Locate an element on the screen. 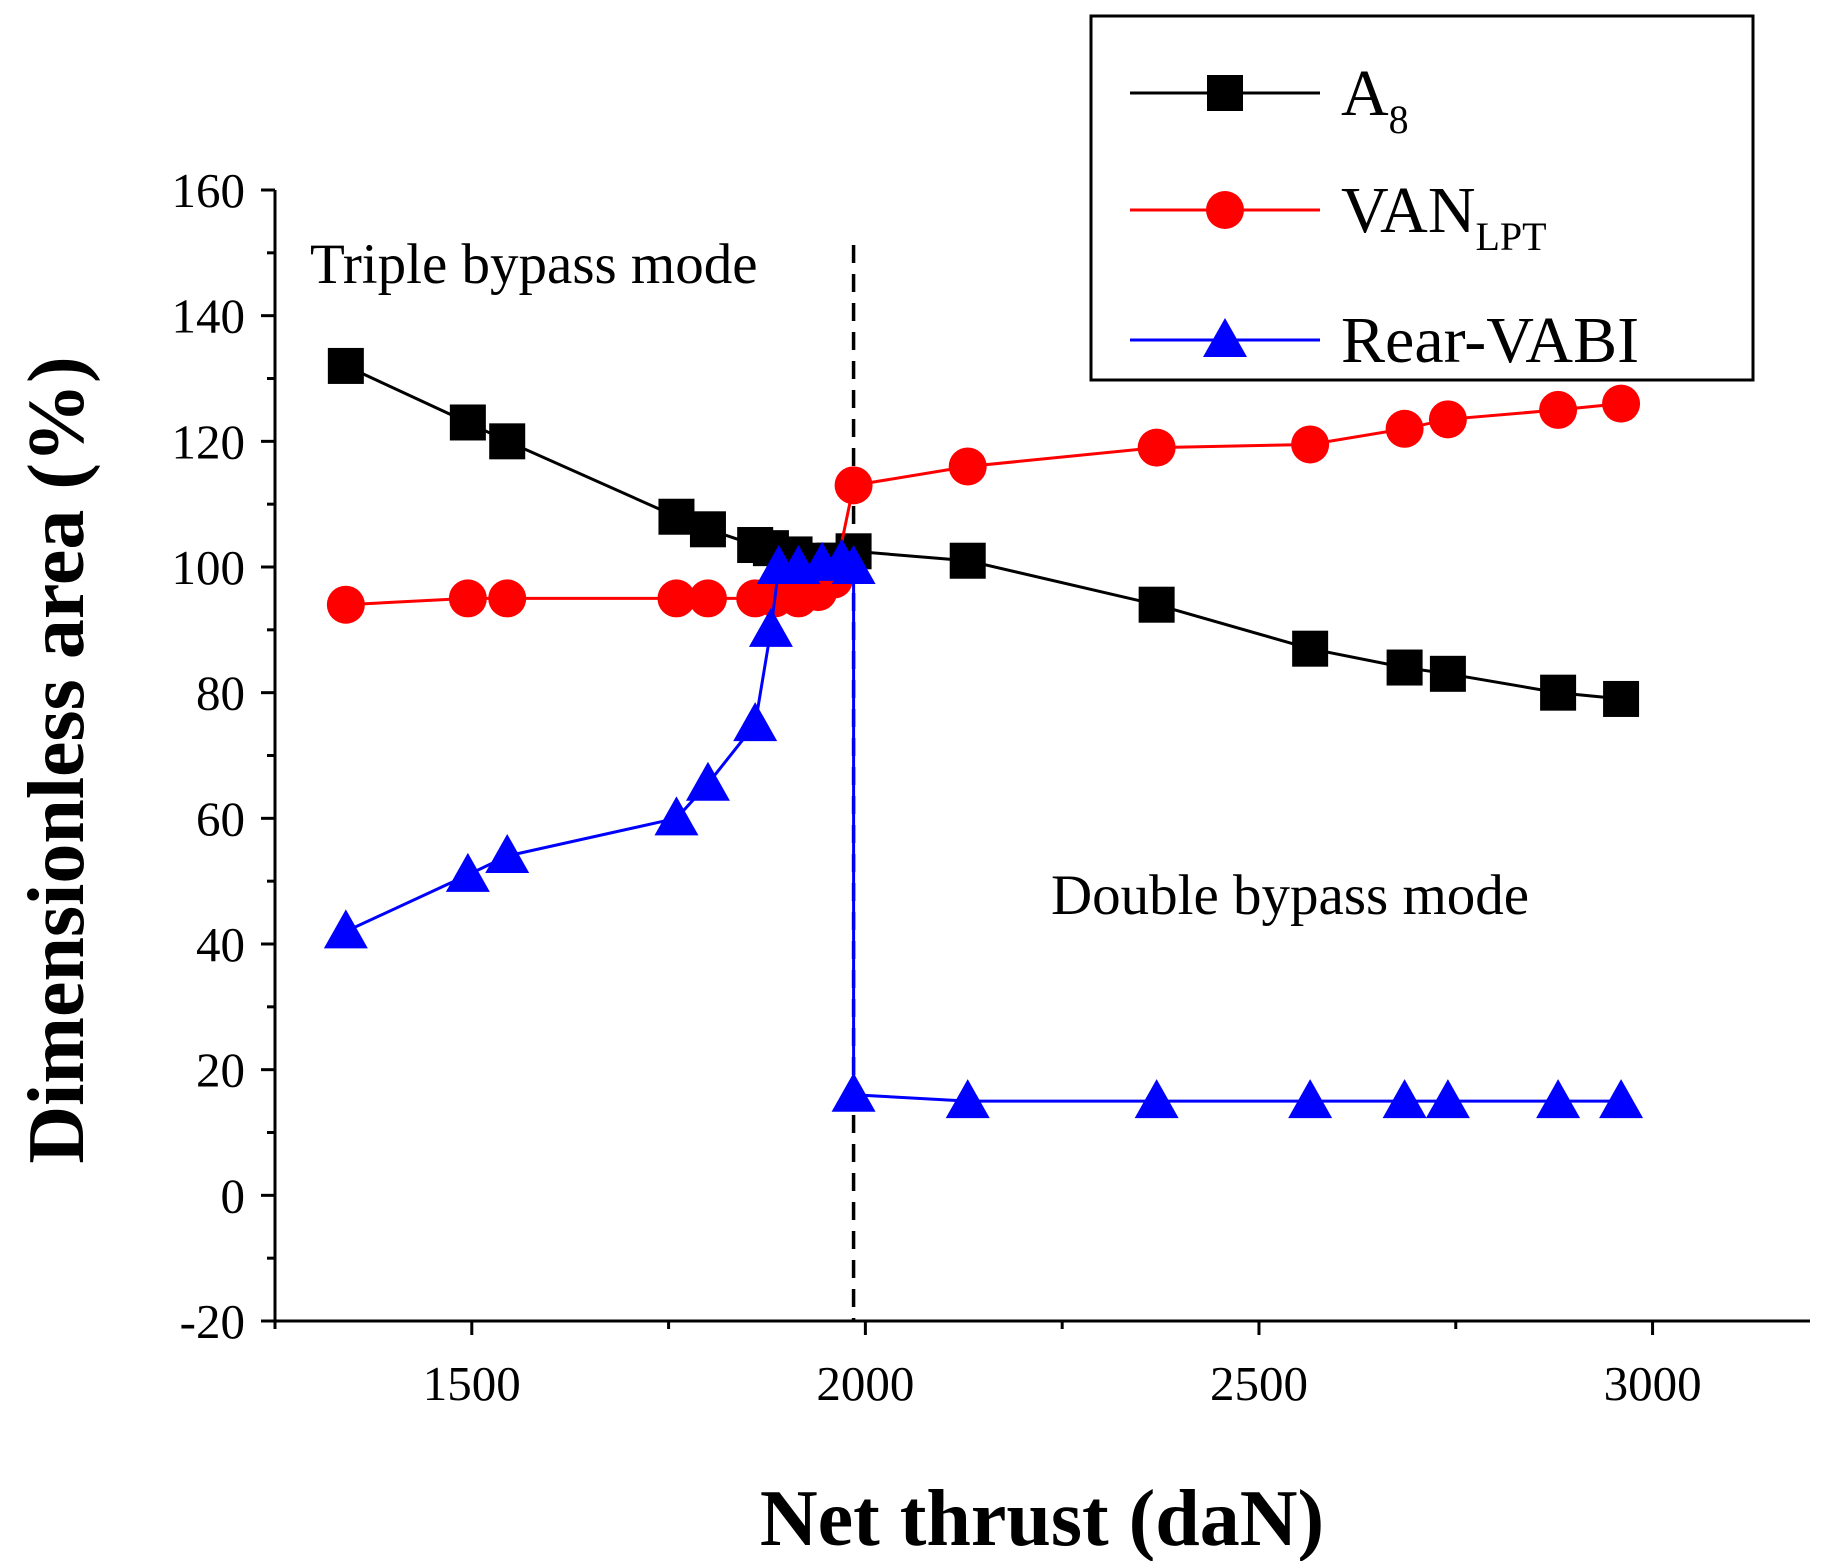  y-tick-label: 0 is located at coordinates (233, 1195).